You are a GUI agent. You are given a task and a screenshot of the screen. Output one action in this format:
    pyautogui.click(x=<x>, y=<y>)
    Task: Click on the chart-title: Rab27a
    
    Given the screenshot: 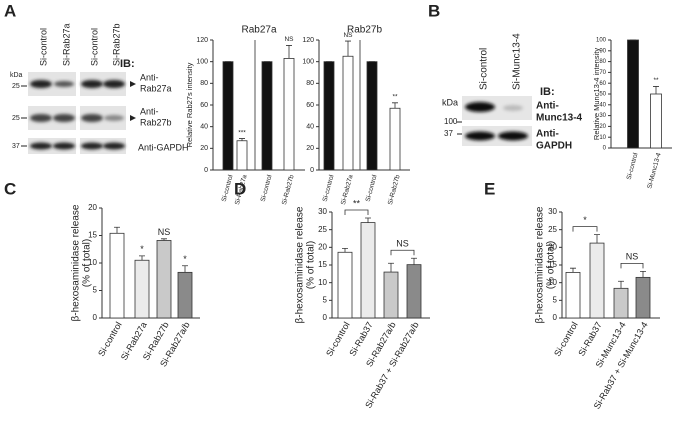 What is the action you would take?
    pyautogui.click(x=258, y=30)
    